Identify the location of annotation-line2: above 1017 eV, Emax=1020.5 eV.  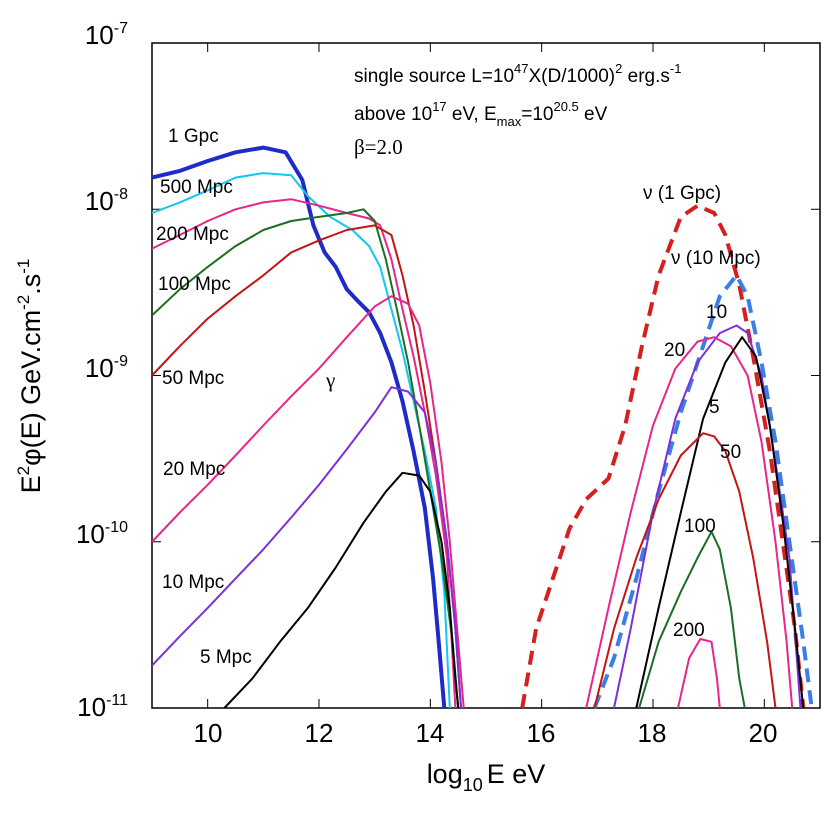
(481, 114).